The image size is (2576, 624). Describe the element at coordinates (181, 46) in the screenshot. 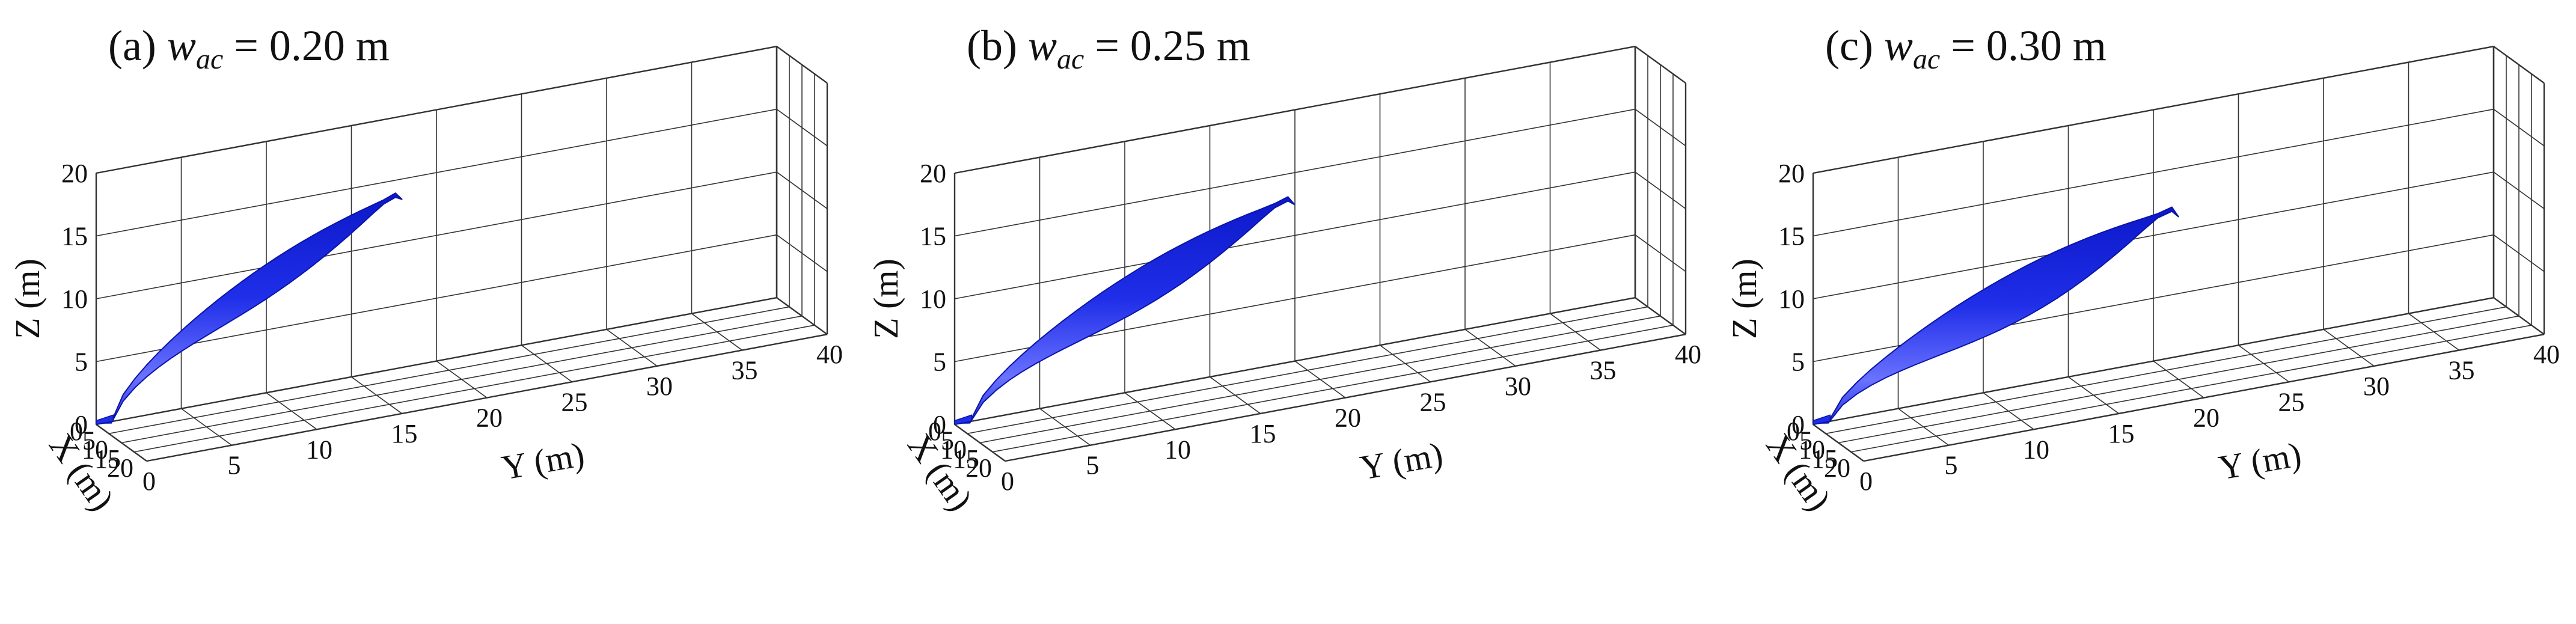

I see `title-variable: w` at that location.